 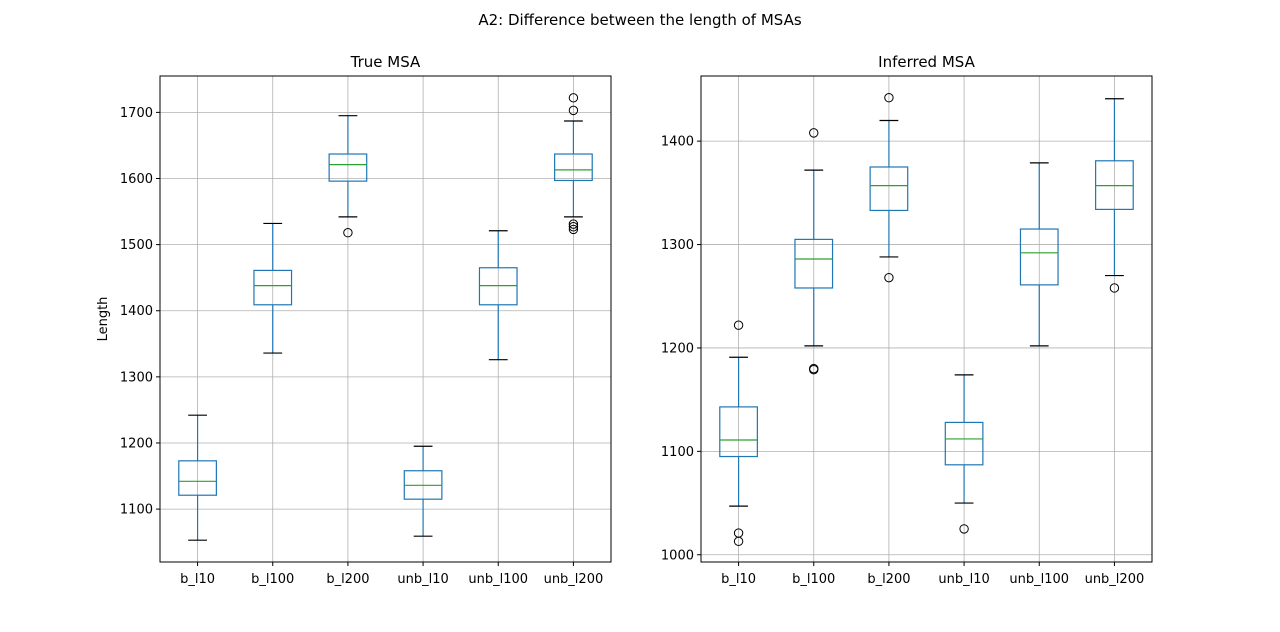 I want to click on y-tick-label: 1000, so click(x=677, y=555).